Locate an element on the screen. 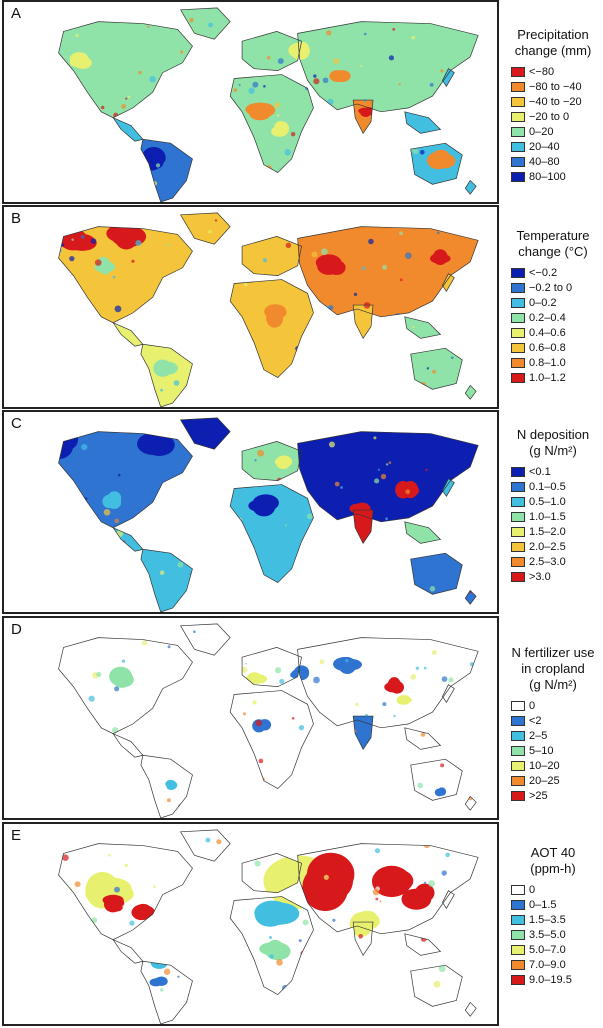 The width and height of the screenshot is (603, 1028). coastline-greenland is located at coordinates (205, 228).